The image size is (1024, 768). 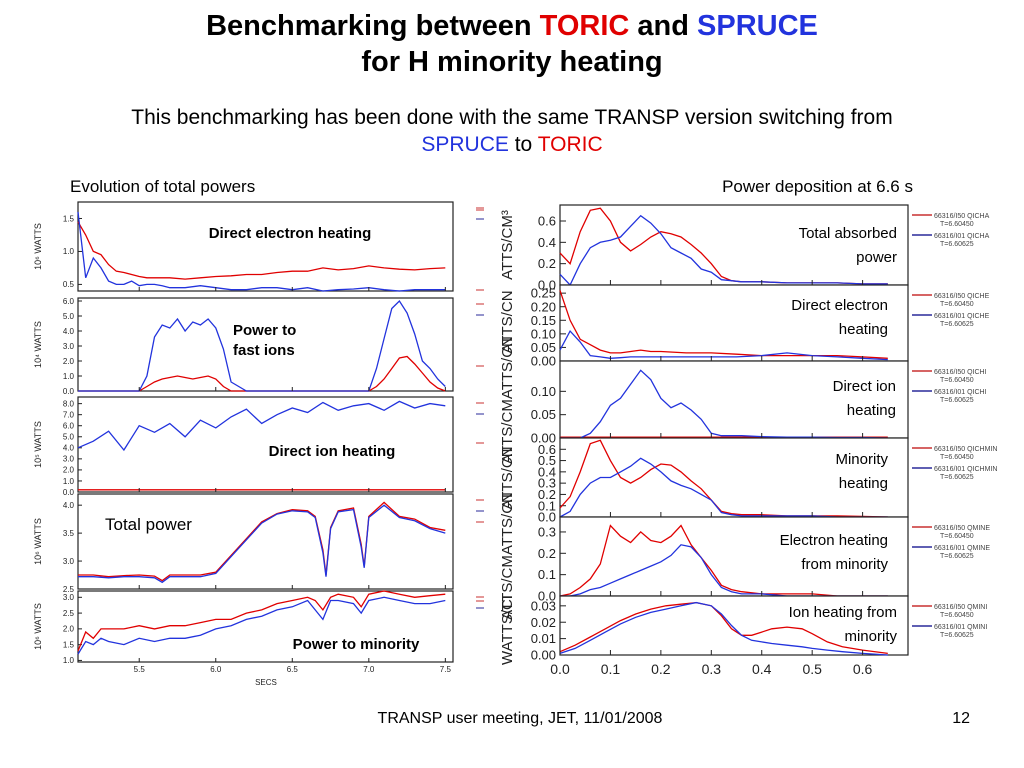 I want to click on y-tick-label: 5.0, so click(x=69, y=316).